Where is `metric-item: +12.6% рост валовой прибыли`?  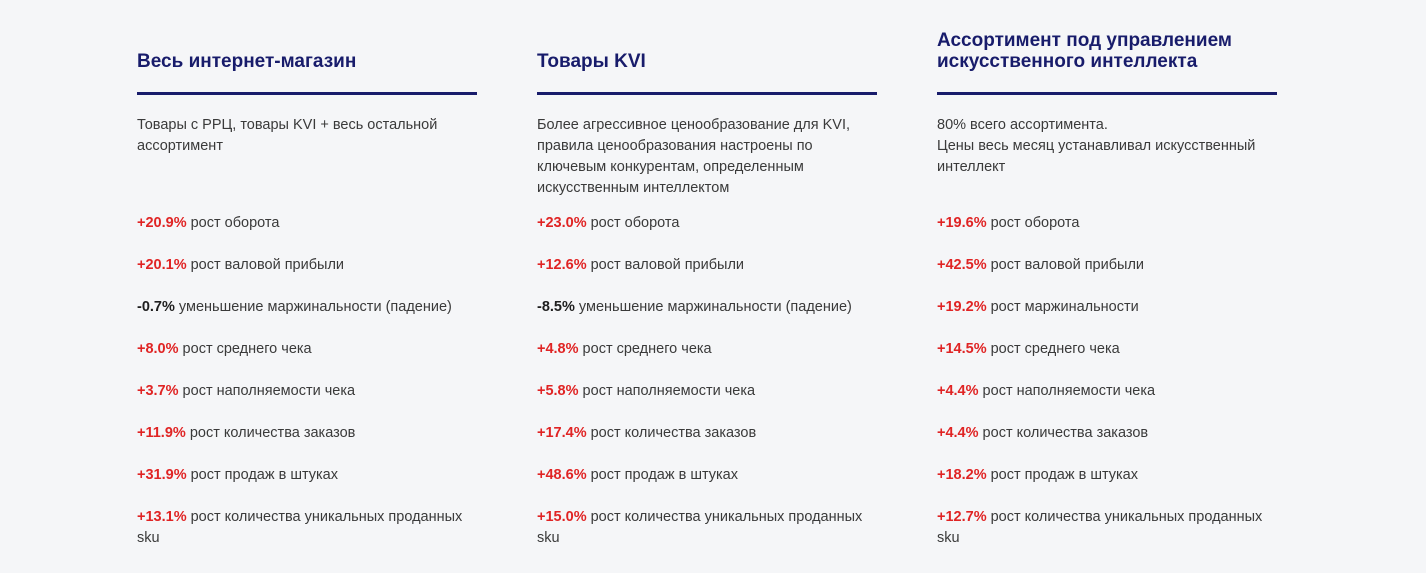 metric-item: +12.6% рост валовой прибыли is located at coordinates (707, 265).